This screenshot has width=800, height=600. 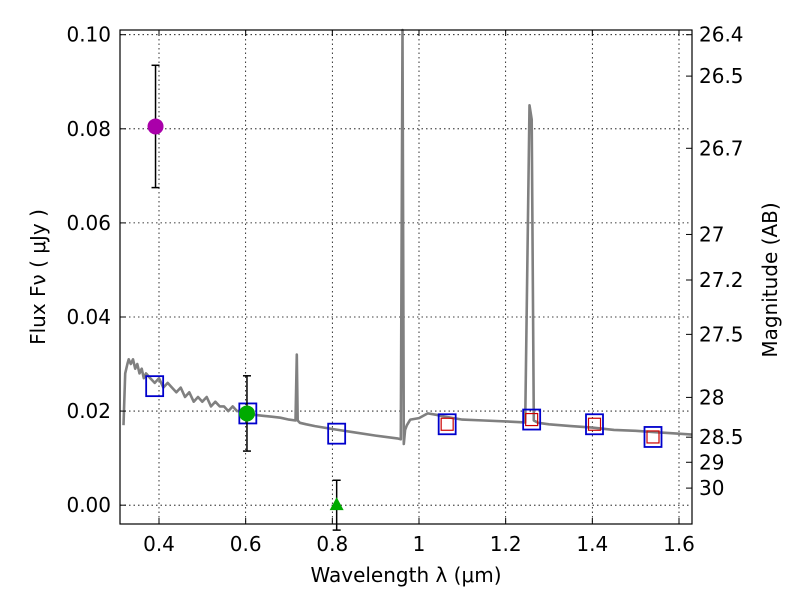 I want to click on y-axis-label: Flux Fν ( μJy ), so click(x=38, y=277).